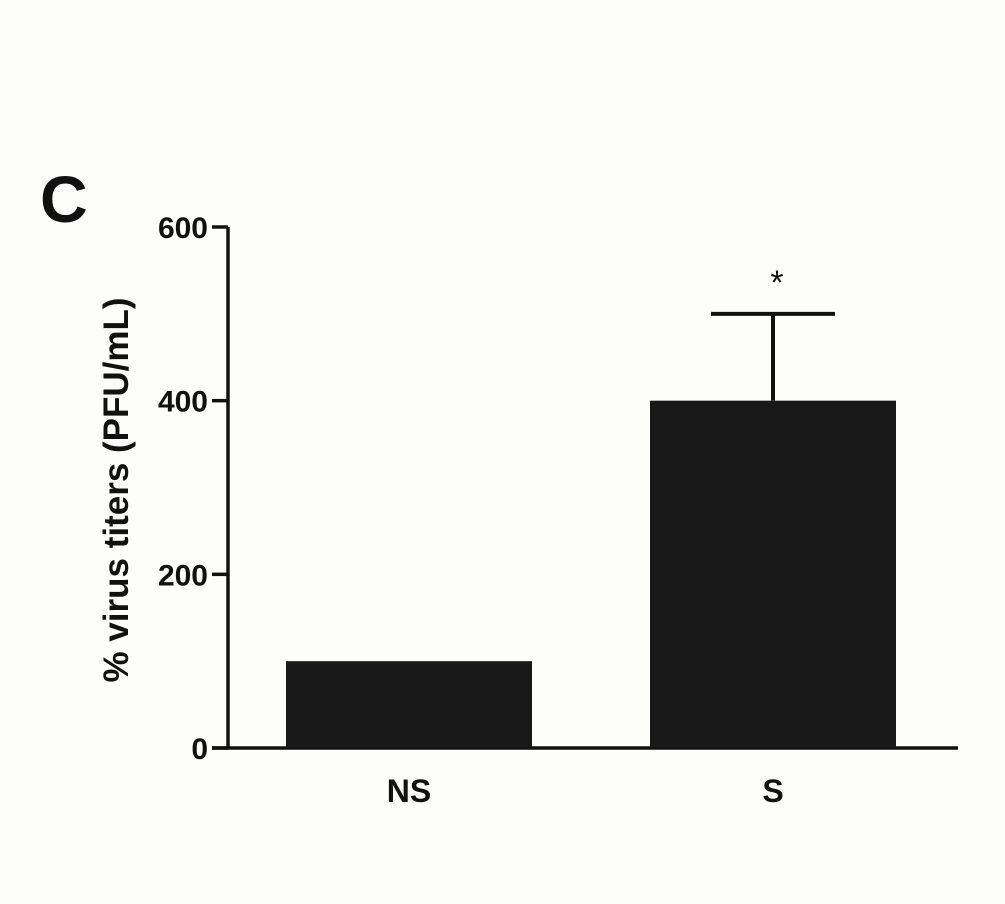 Image resolution: width=1005 pixels, height=904 pixels. What do you see at coordinates (183, 402) in the screenshot?
I see `y-tick-label: 400` at bounding box center [183, 402].